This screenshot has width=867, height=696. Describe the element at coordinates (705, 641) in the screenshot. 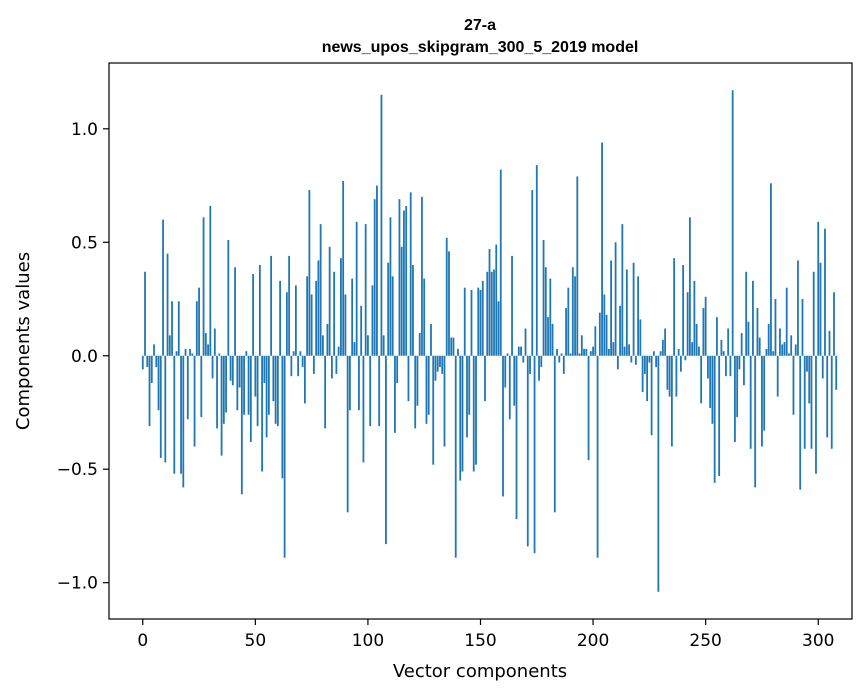

I see `x-tick-label: 250` at that location.